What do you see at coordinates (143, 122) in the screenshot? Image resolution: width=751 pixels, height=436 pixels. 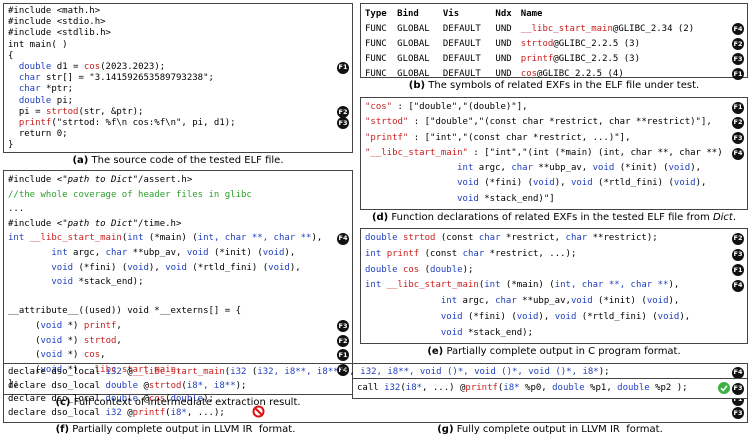 I see `code-text: ("strtod: %f\n cos:%f\n", pi, d1);` at bounding box center [143, 122].